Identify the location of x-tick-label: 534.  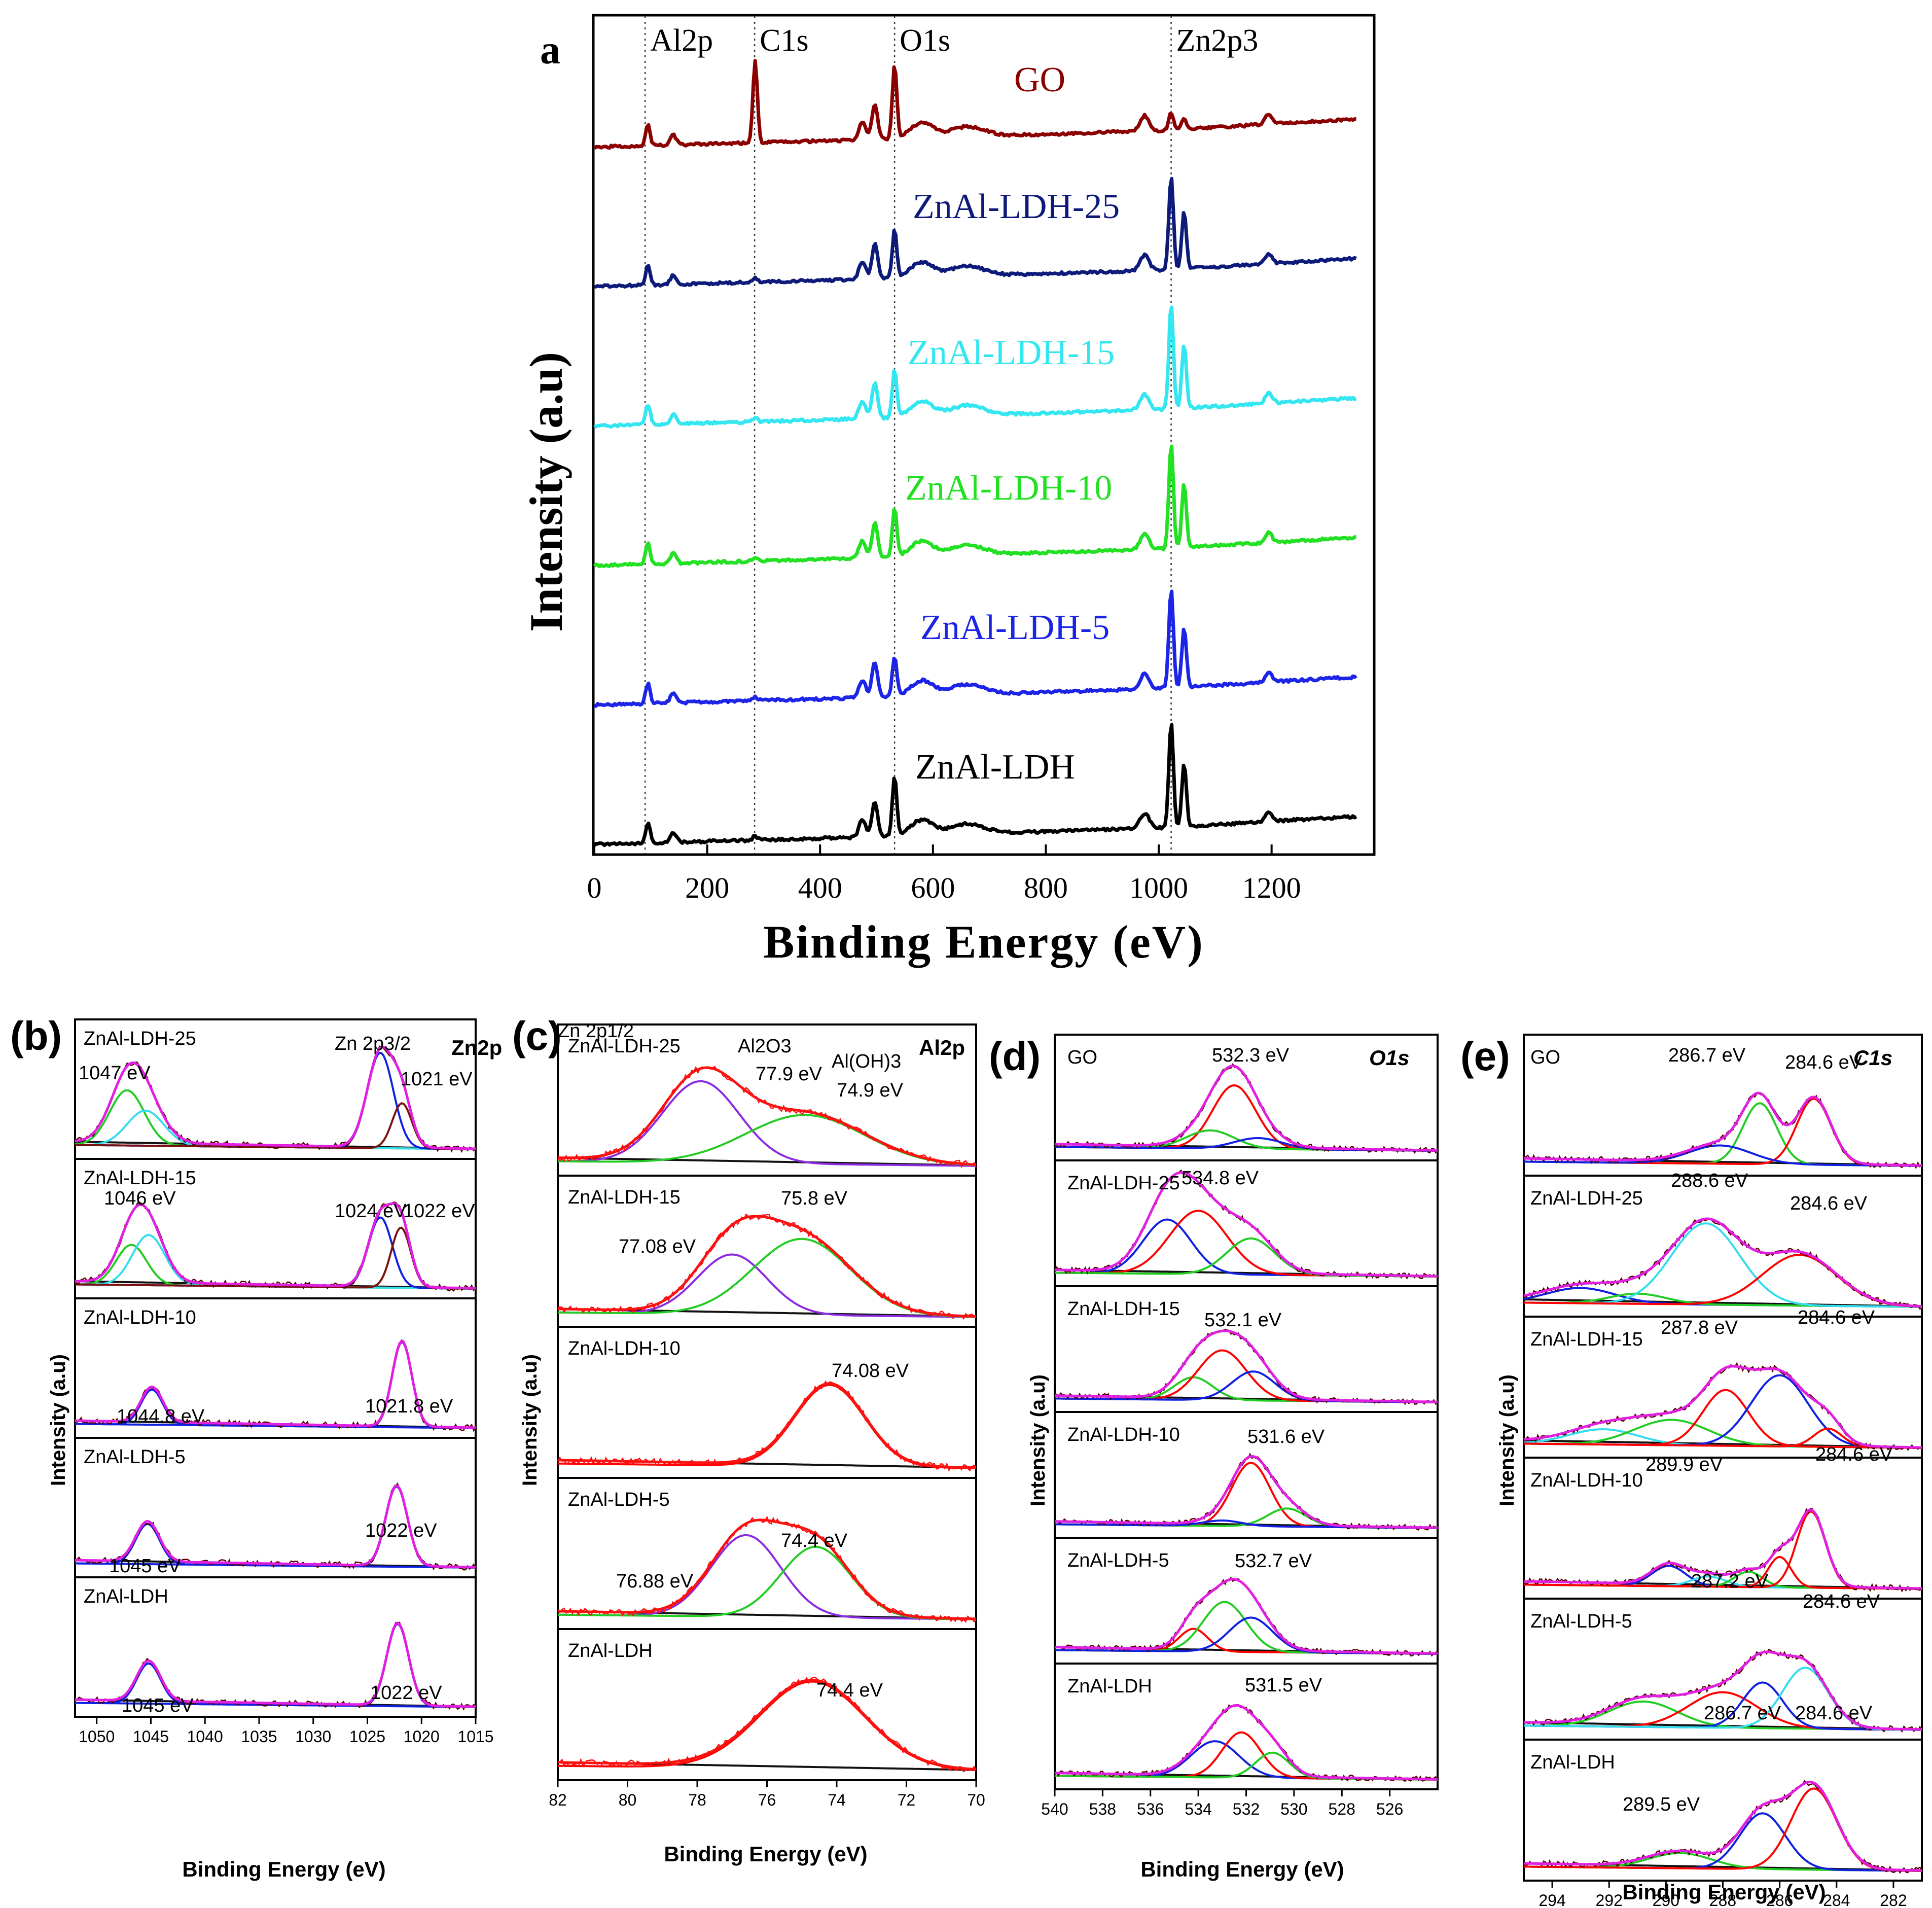
(1198, 1809).